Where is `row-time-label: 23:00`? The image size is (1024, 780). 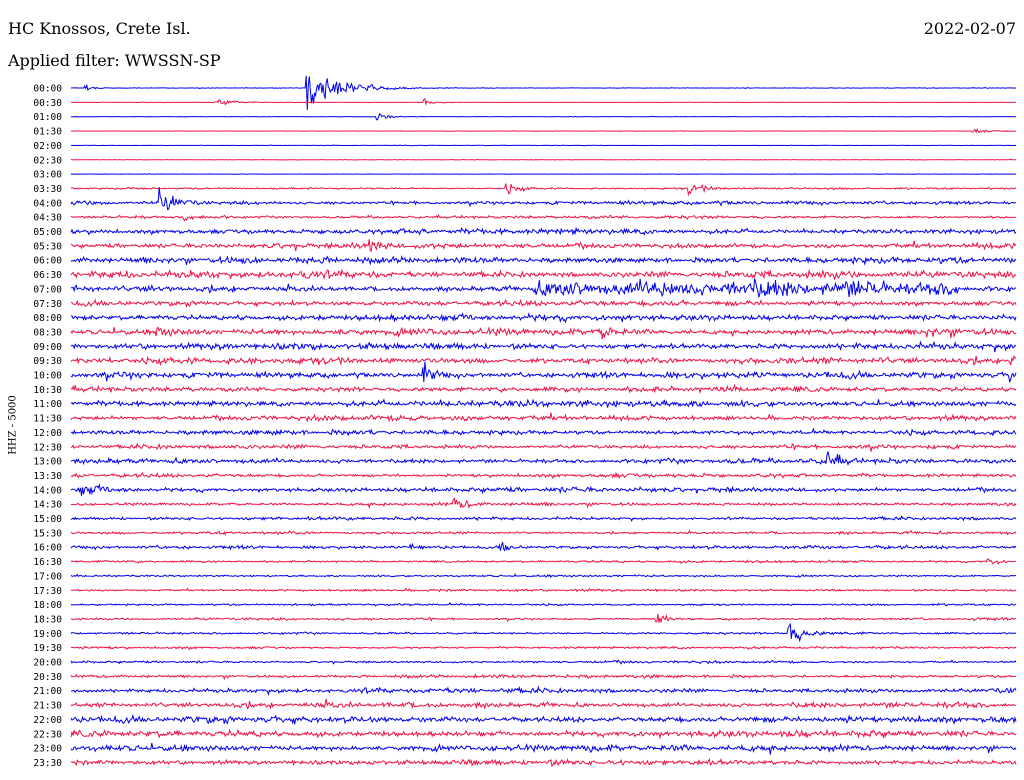
row-time-label: 23:00 is located at coordinates (47, 749).